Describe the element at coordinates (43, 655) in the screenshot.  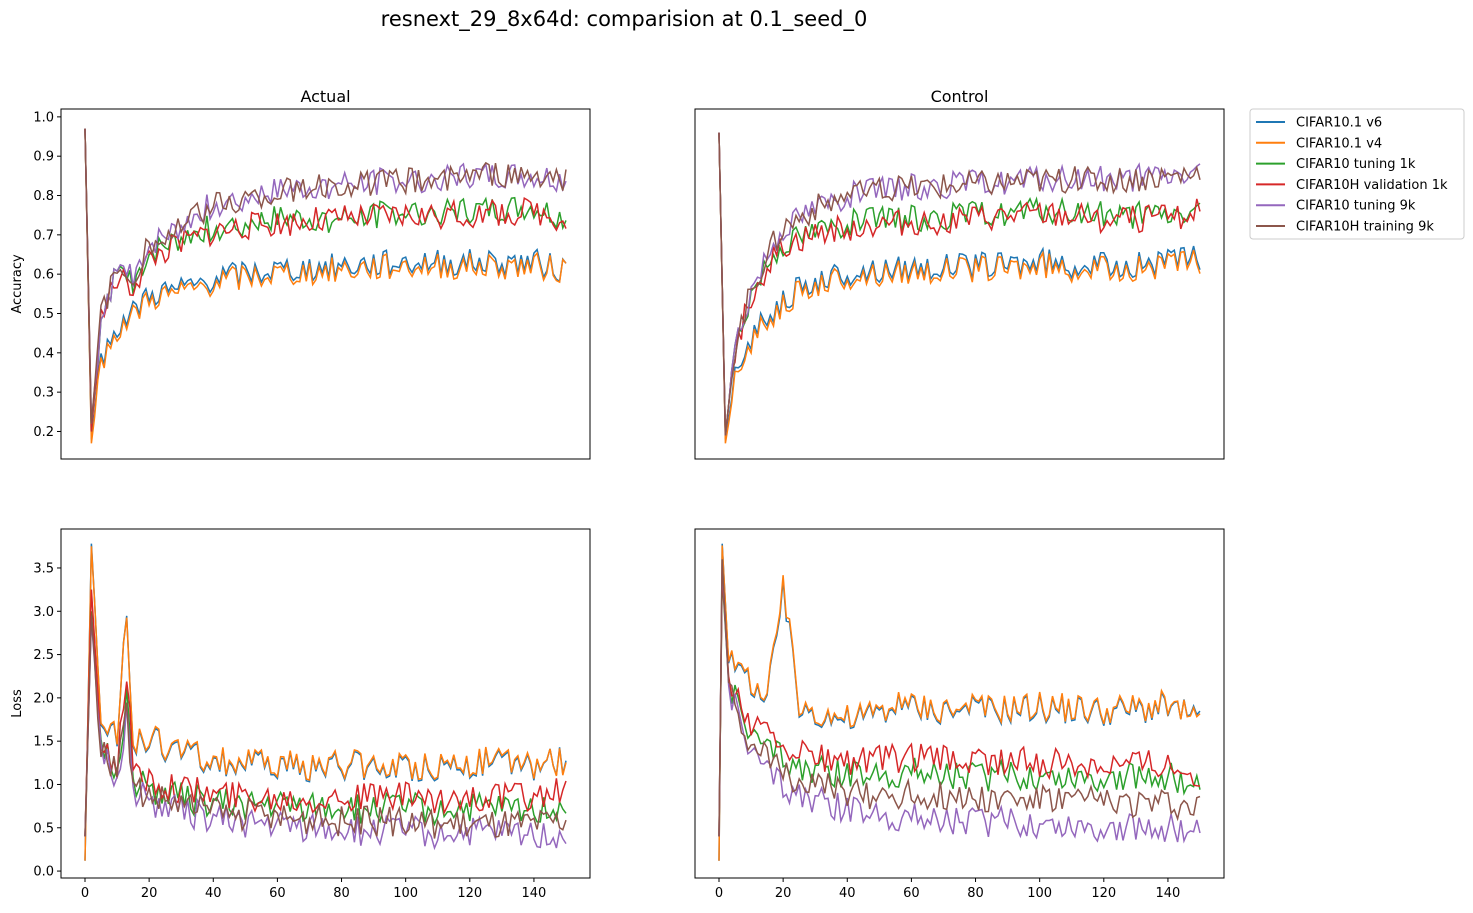
I see `y-tick-label: 2.5` at that location.